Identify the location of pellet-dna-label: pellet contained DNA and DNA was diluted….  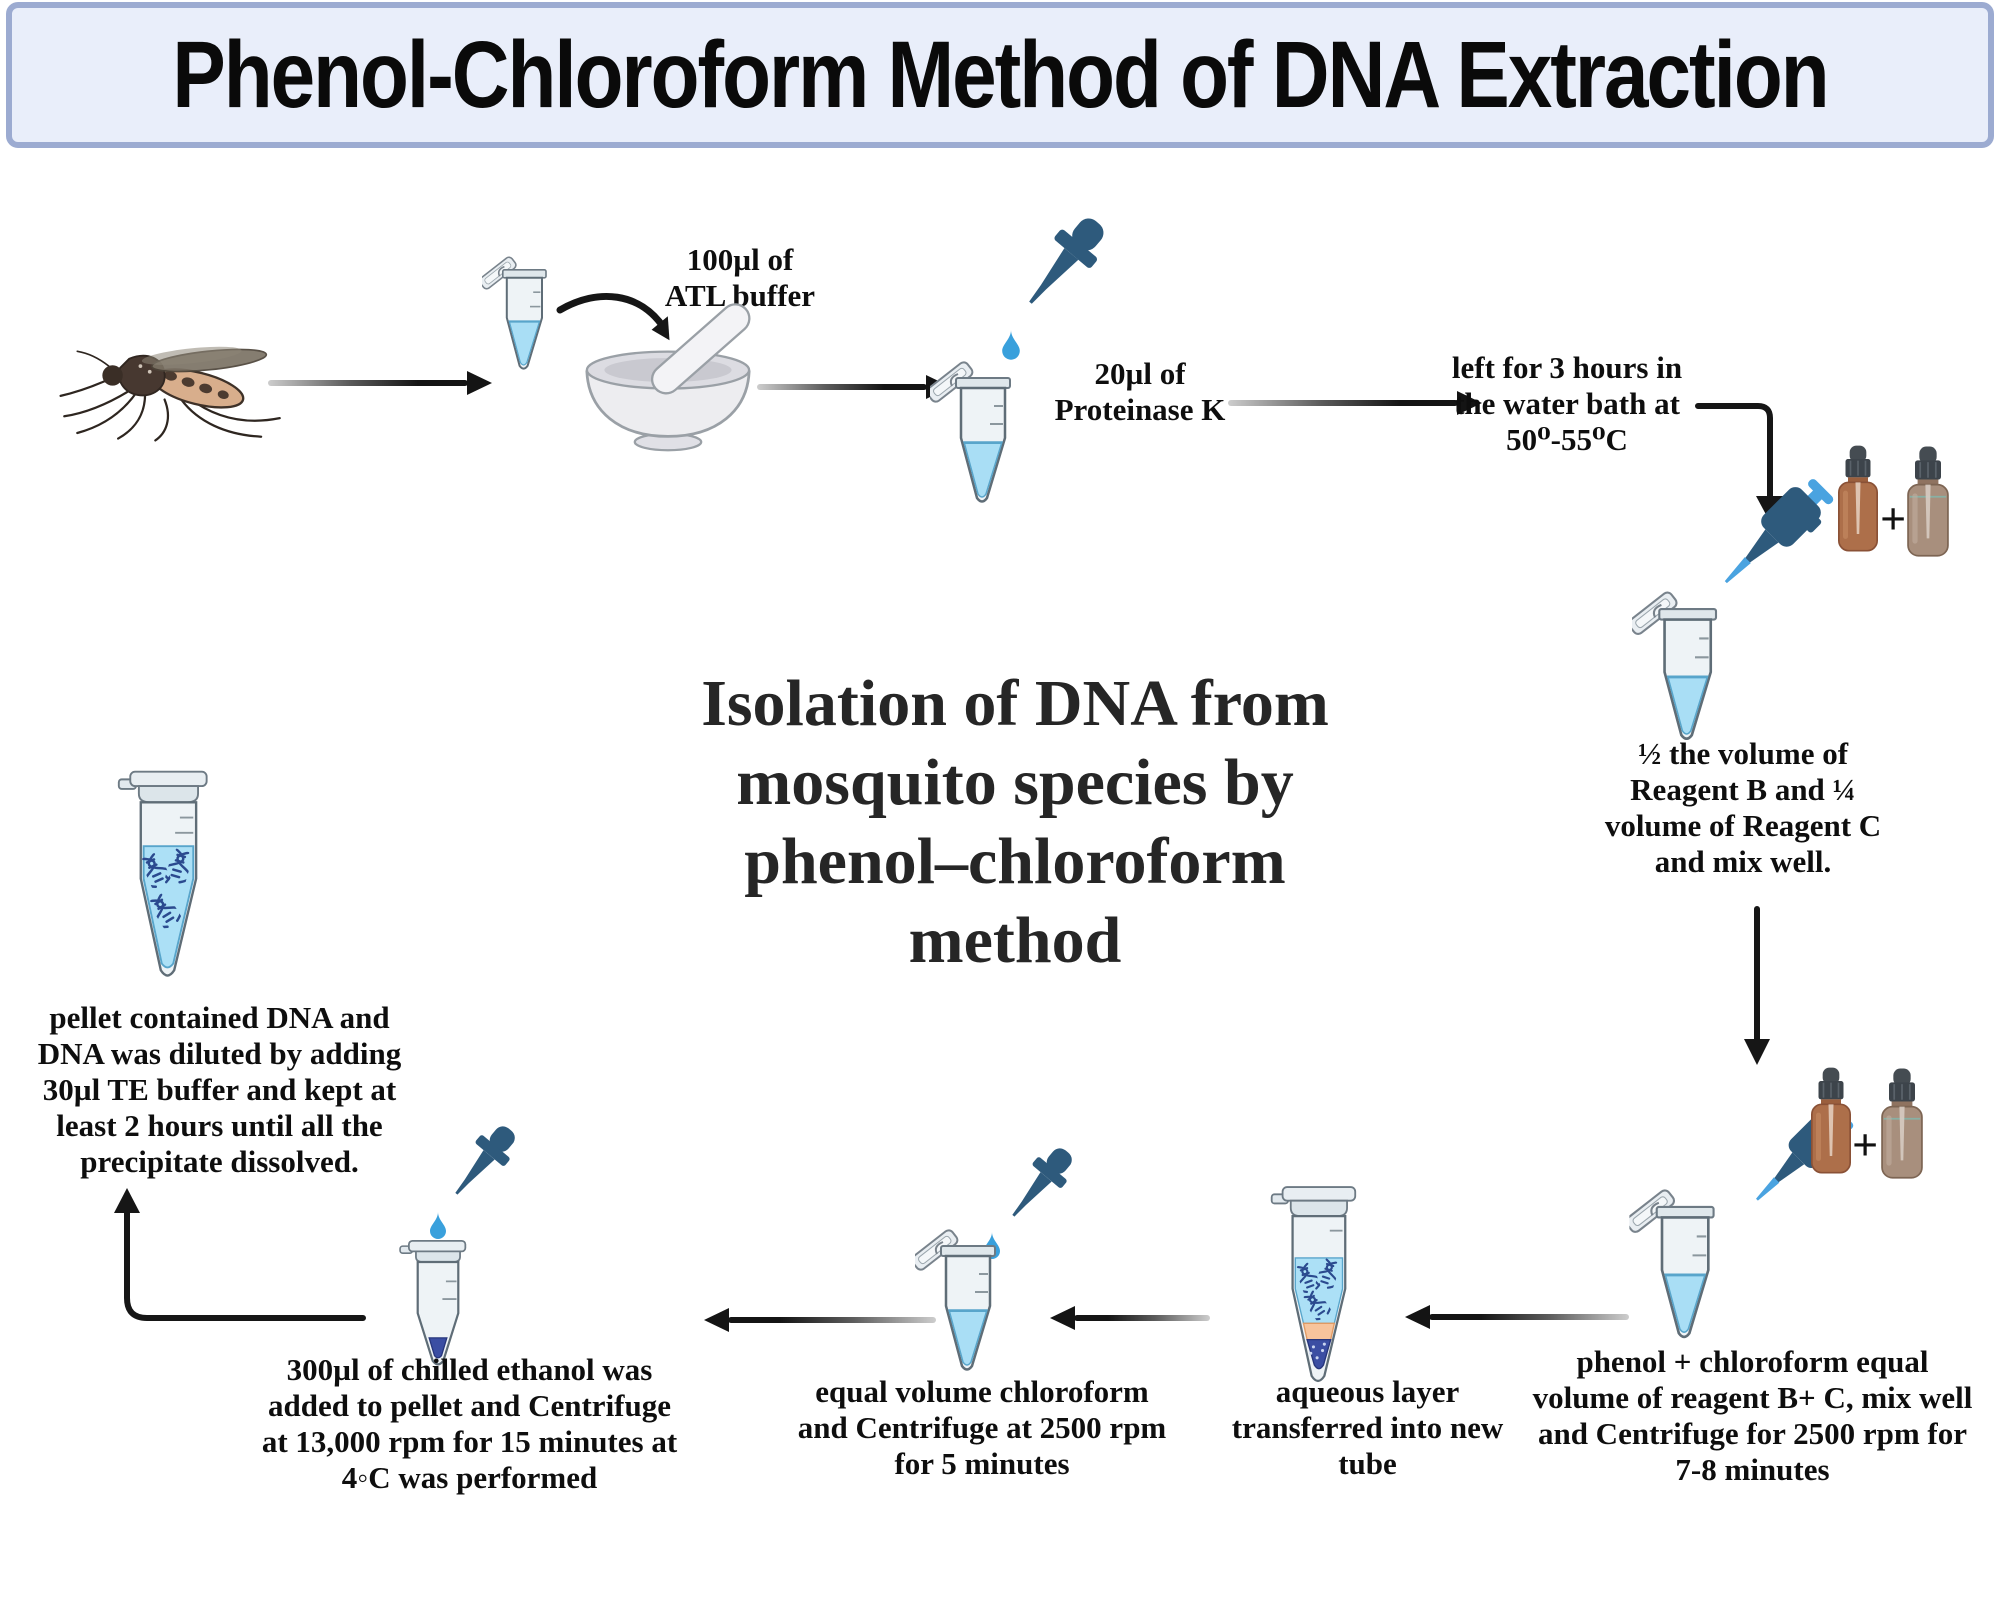
(219, 1089).